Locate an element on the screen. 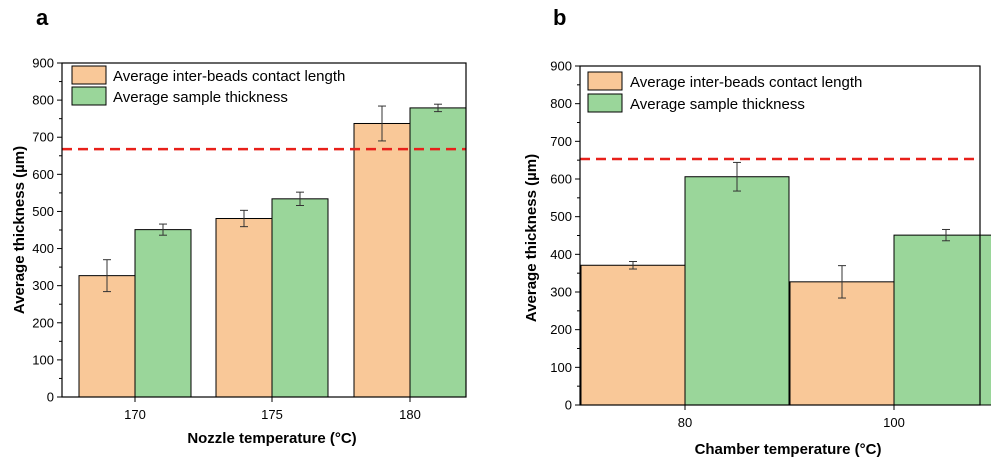 Image resolution: width=991 pixels, height=461 pixels. x-tick-label-100: 100 is located at coordinates (894, 422).